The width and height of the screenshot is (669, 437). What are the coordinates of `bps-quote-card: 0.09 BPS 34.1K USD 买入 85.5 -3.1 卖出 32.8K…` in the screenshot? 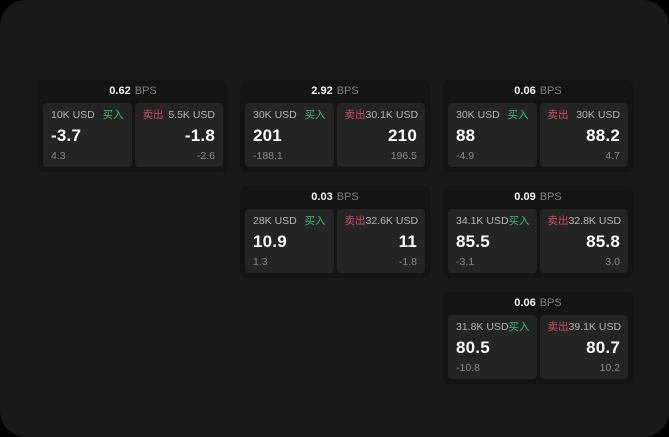 It's located at (538, 232).